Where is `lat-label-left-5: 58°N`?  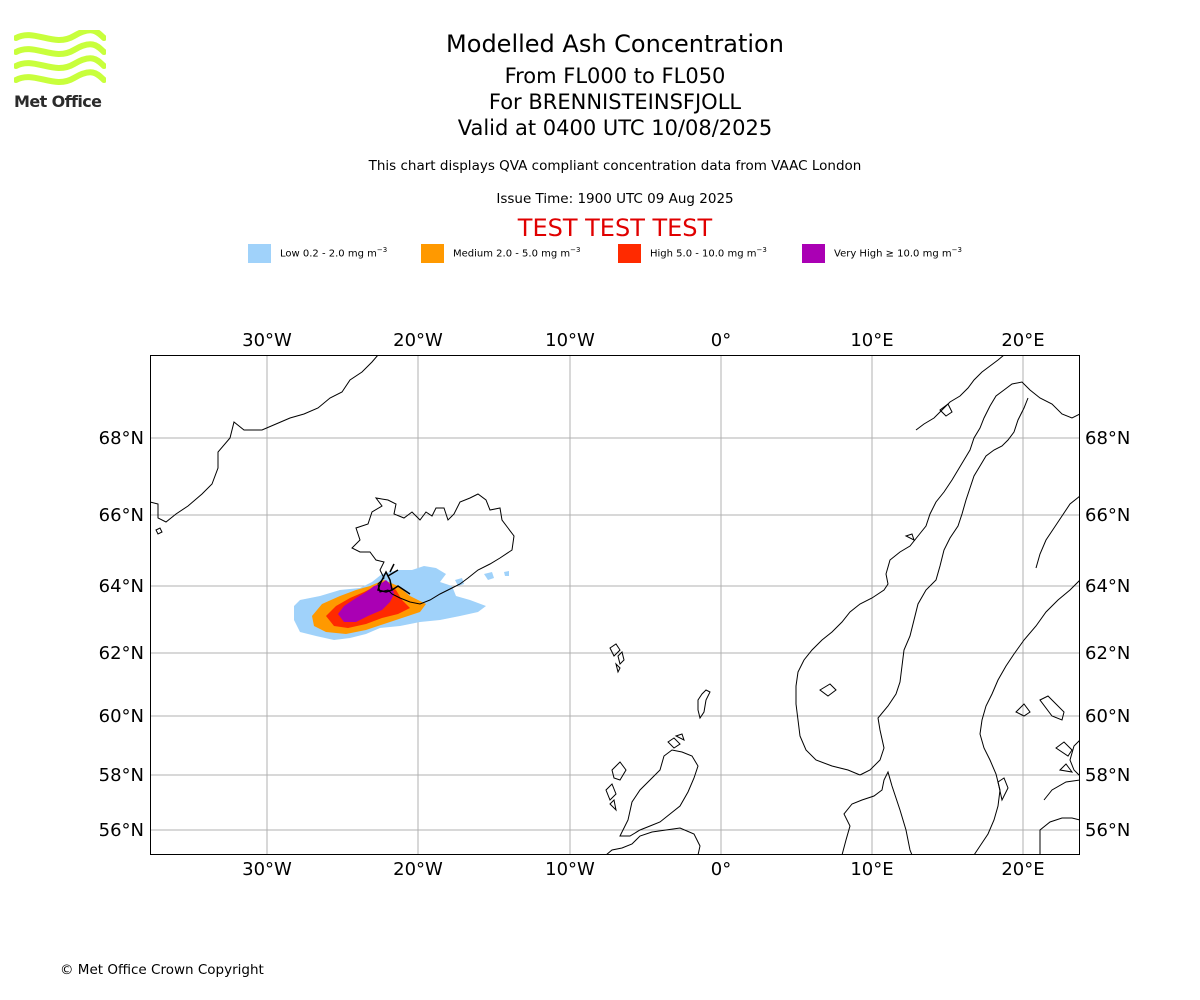
lat-label-left-5: 58°N is located at coordinates (121, 775).